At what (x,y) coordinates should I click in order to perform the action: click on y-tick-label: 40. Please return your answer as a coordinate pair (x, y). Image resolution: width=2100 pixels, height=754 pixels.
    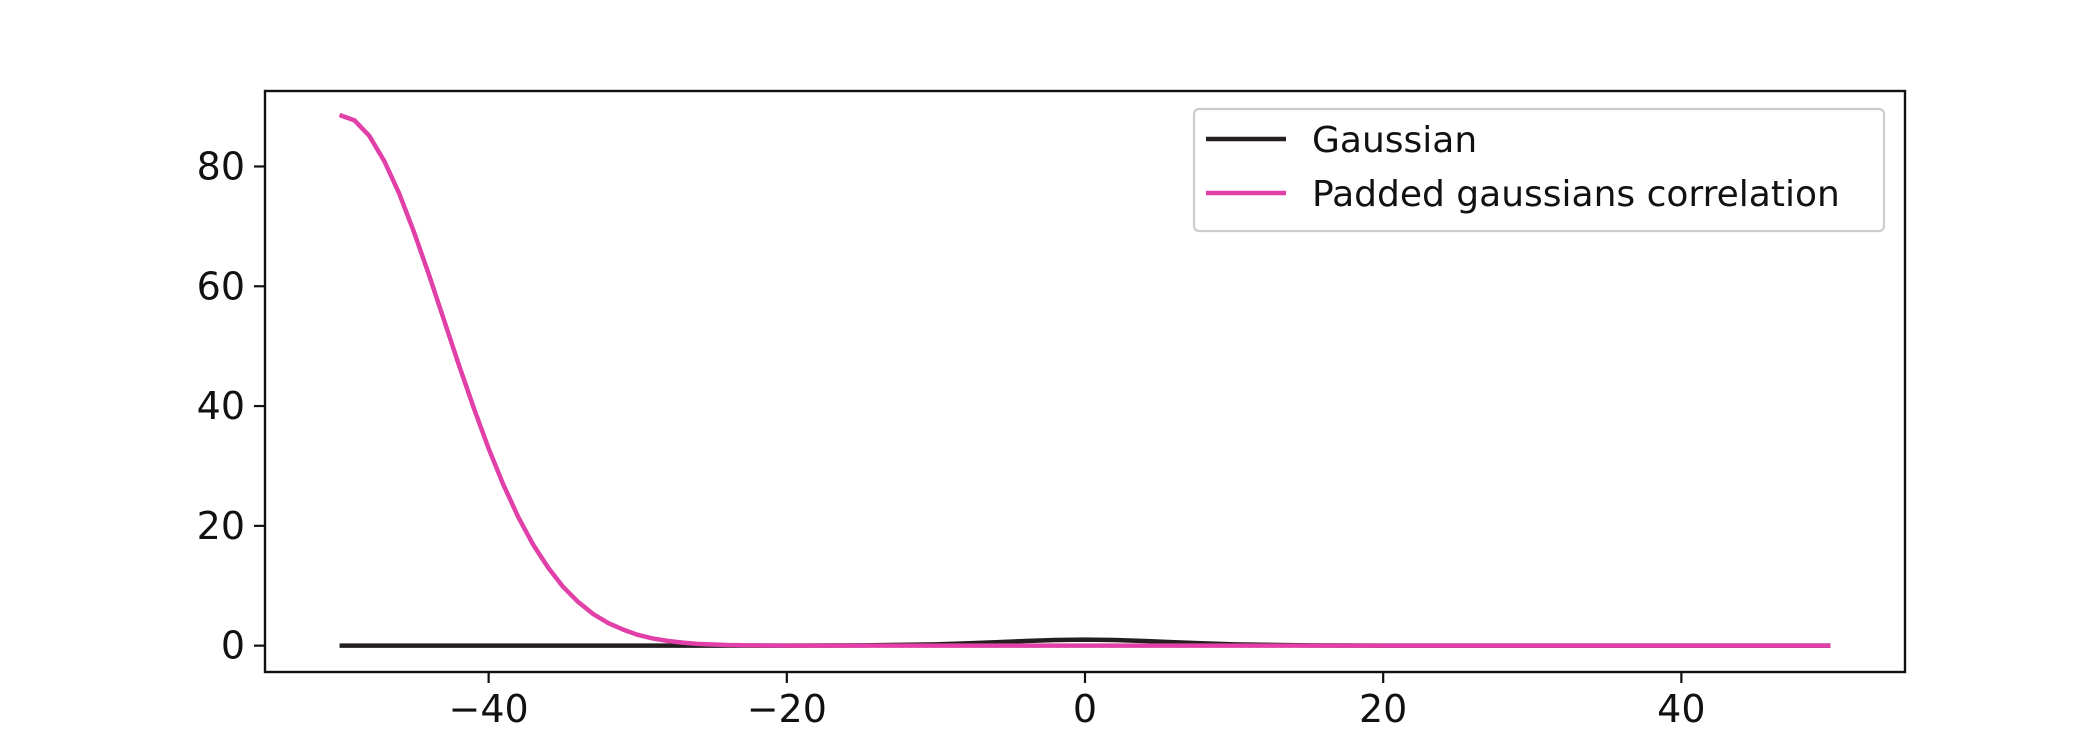
    Looking at the image, I should click on (221, 406).